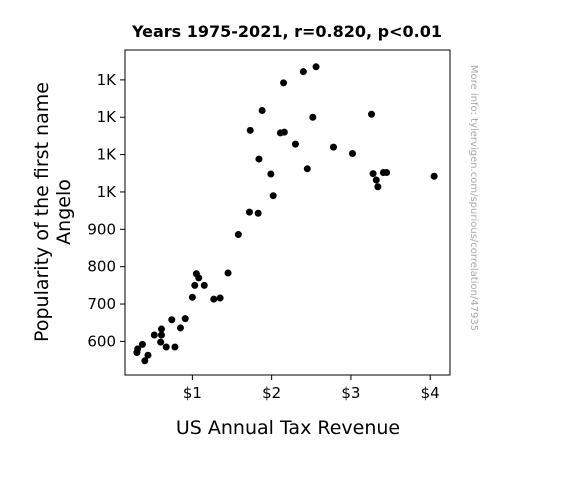 The height and width of the screenshot is (500, 575). Describe the element at coordinates (350, 393) in the screenshot. I see `x-tick-label: $3` at that location.